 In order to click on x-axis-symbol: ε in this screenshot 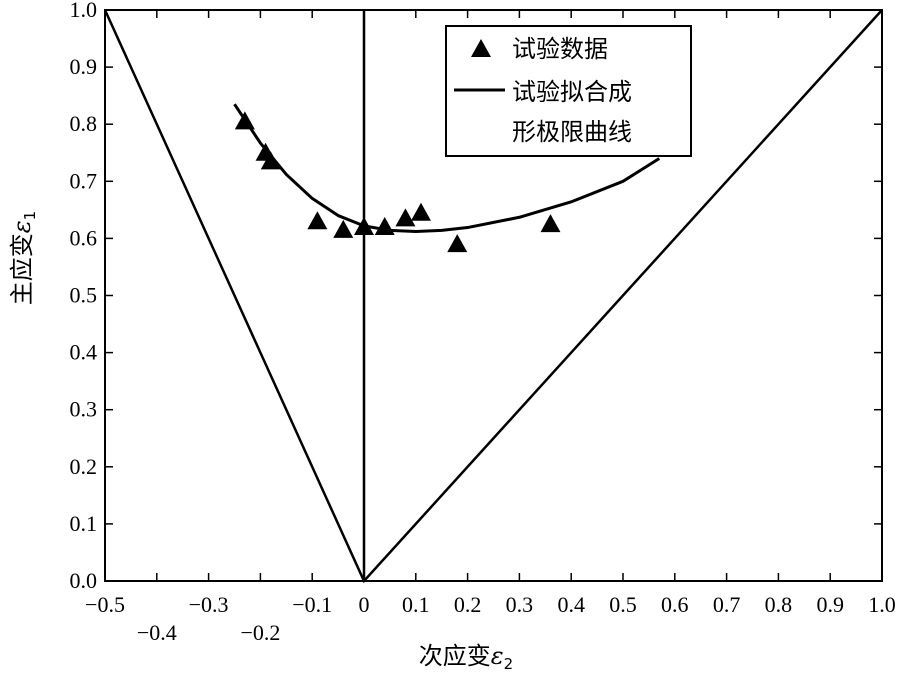, I will do `click(497, 656)`.